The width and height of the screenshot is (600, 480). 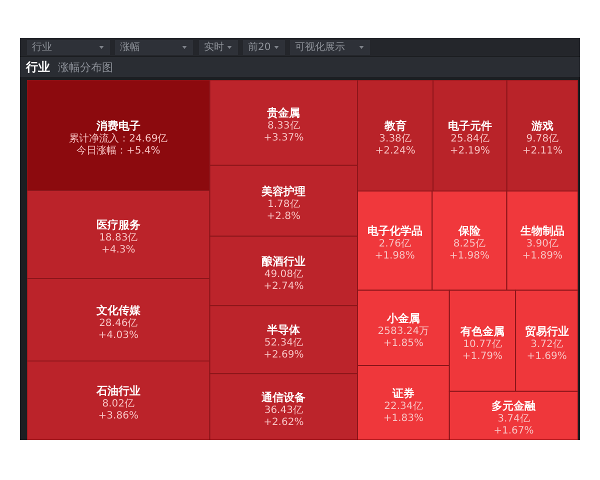 What do you see at coordinates (118, 225) in the screenshot?
I see `category-label: 医疗服务` at bounding box center [118, 225].